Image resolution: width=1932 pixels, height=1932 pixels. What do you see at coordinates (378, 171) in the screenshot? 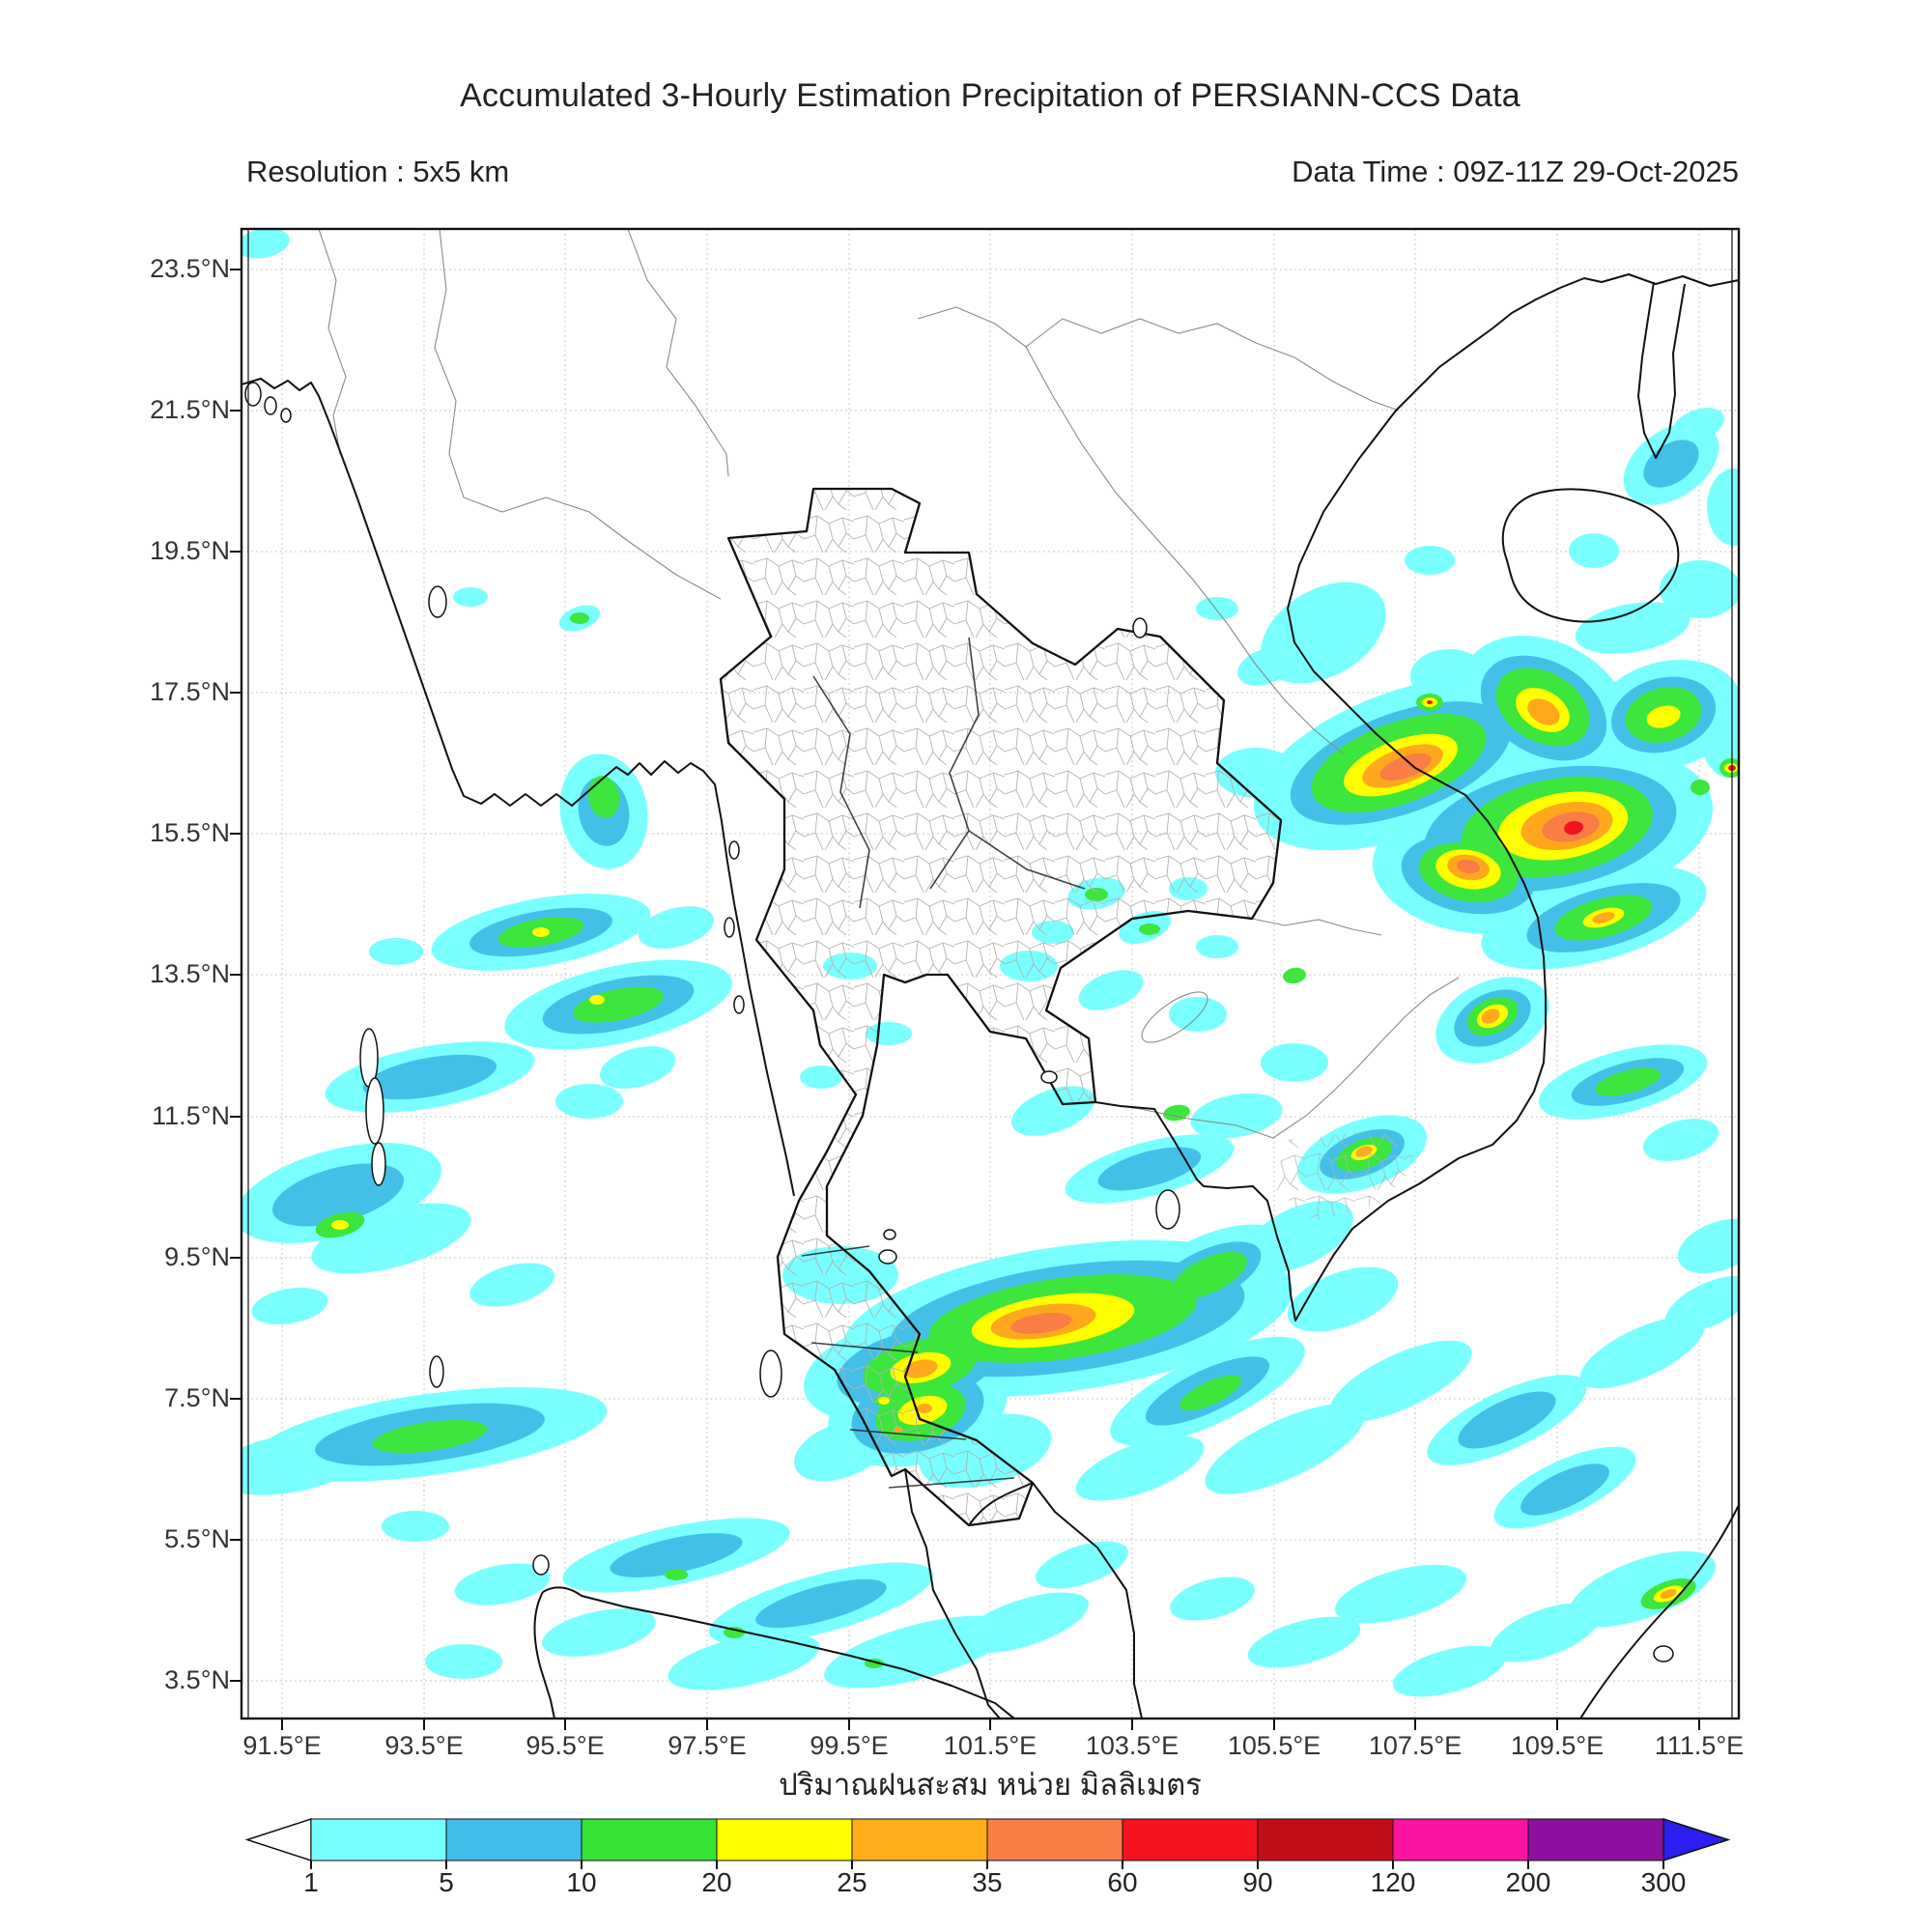
I see `subtitle-resolution: Resolution : 5x5 km` at bounding box center [378, 171].